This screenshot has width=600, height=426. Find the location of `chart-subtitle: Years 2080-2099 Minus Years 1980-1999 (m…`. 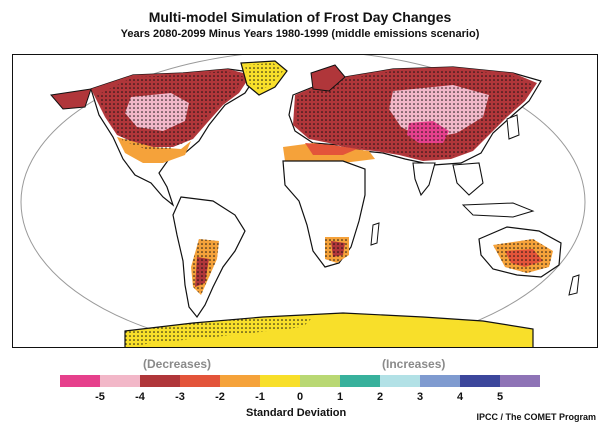

chart-subtitle: Years 2080-2099 Minus Years 1980-1999 (m… is located at coordinates (300, 34).